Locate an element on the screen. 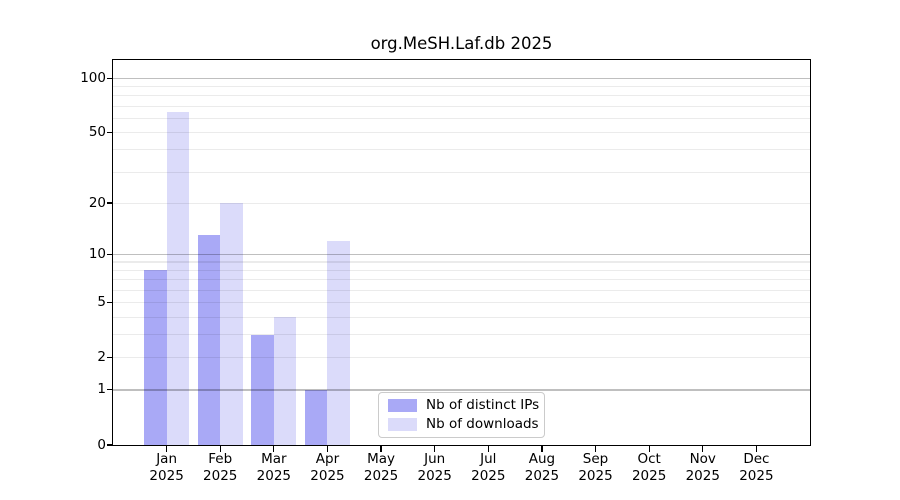 This screenshot has height=500, width=900. x-tick-label: Dec 2025 is located at coordinates (756, 467).